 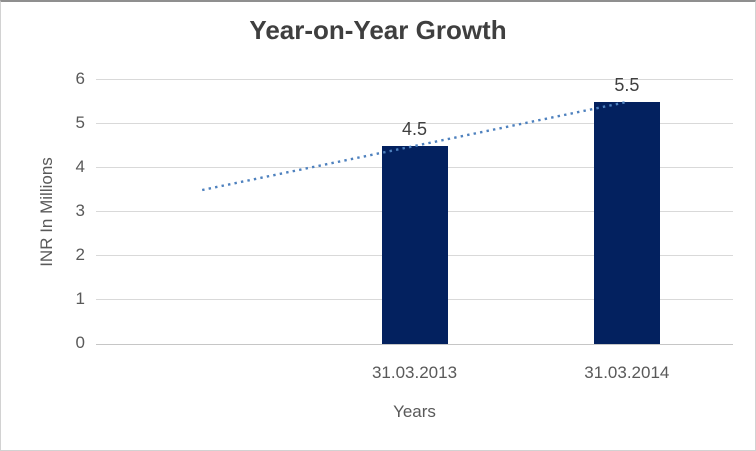 What do you see at coordinates (627, 85) in the screenshot?
I see `data-label: 5.5` at bounding box center [627, 85].